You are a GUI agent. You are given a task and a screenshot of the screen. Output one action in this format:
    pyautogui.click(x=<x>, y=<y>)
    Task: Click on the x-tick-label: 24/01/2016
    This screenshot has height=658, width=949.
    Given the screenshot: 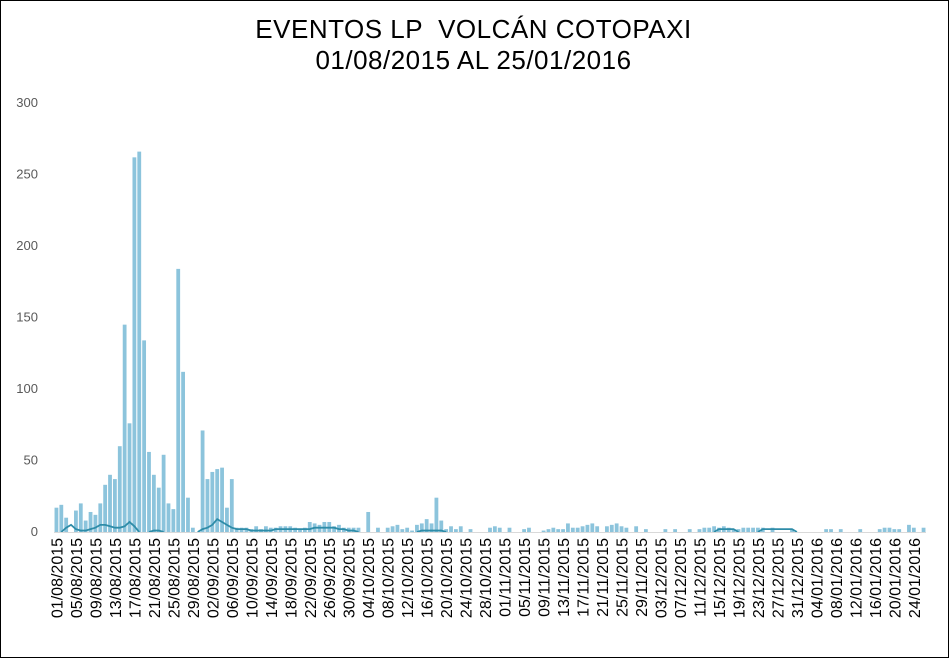 What is the action you would take?
    pyautogui.click(x=915, y=578)
    